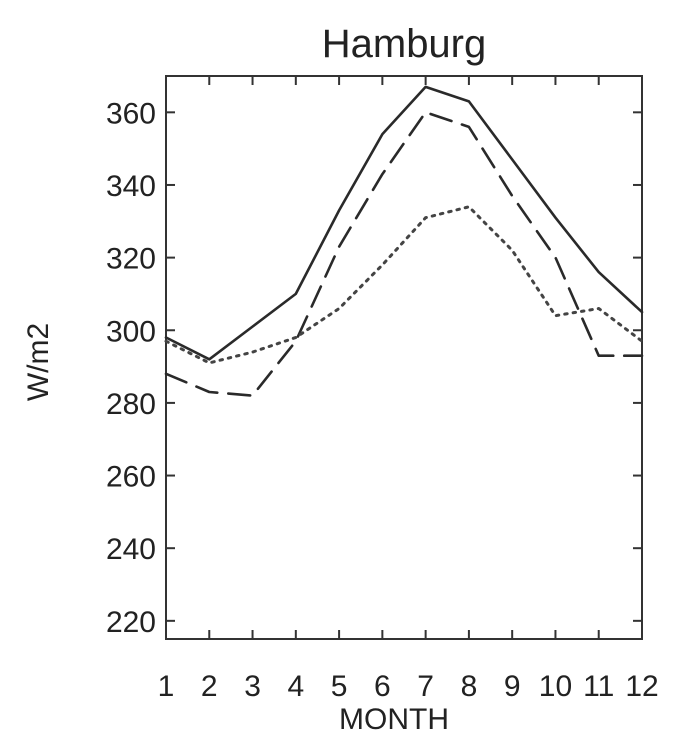  What do you see at coordinates (425, 686) in the screenshot?
I see `x-tick-label: 7` at bounding box center [425, 686].